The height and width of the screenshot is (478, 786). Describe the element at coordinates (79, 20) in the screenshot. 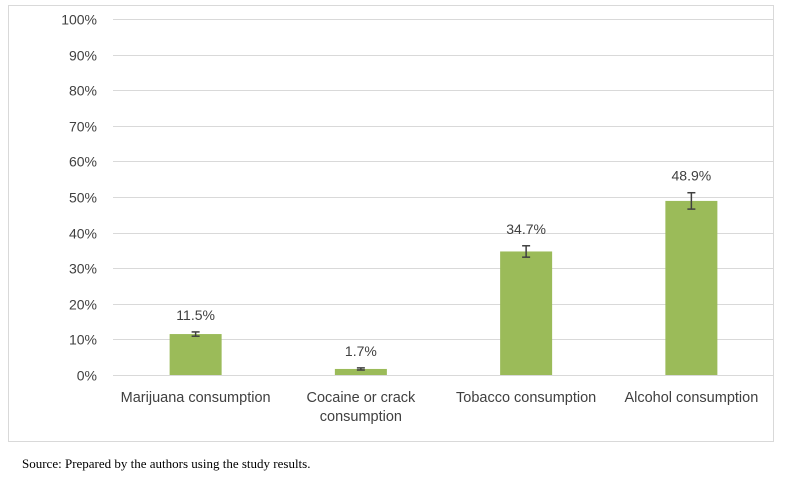

I see `y-tick-label: 100%` at that location.